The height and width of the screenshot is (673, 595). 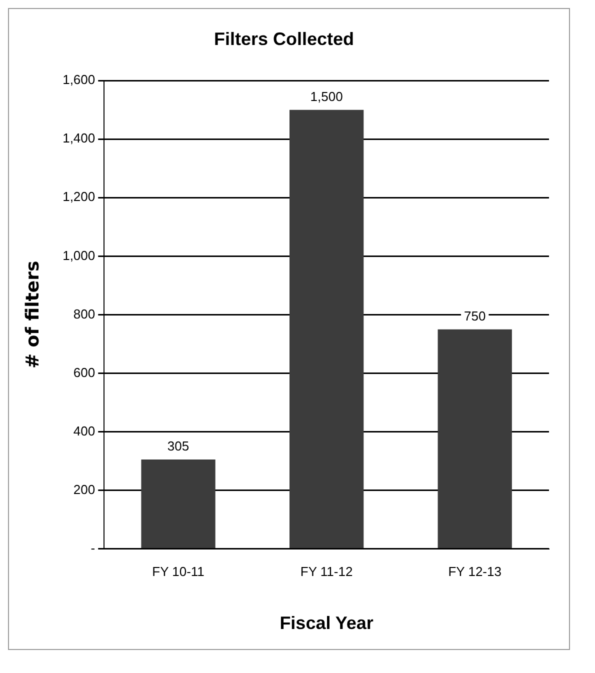 I want to click on data-label: 305, so click(x=178, y=446).